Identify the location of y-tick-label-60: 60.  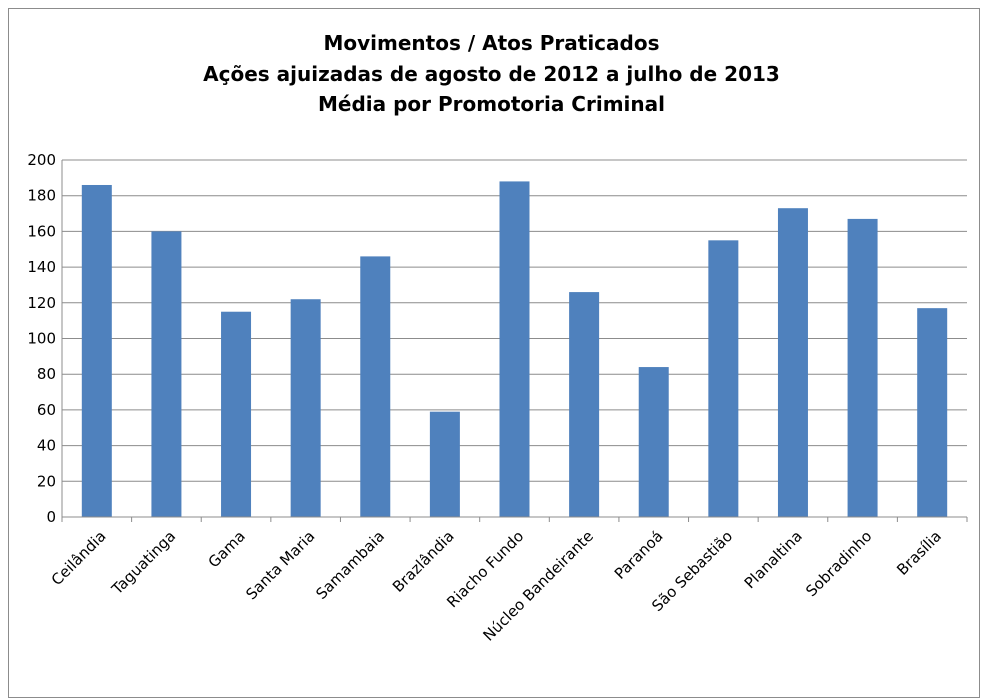
(46, 410).